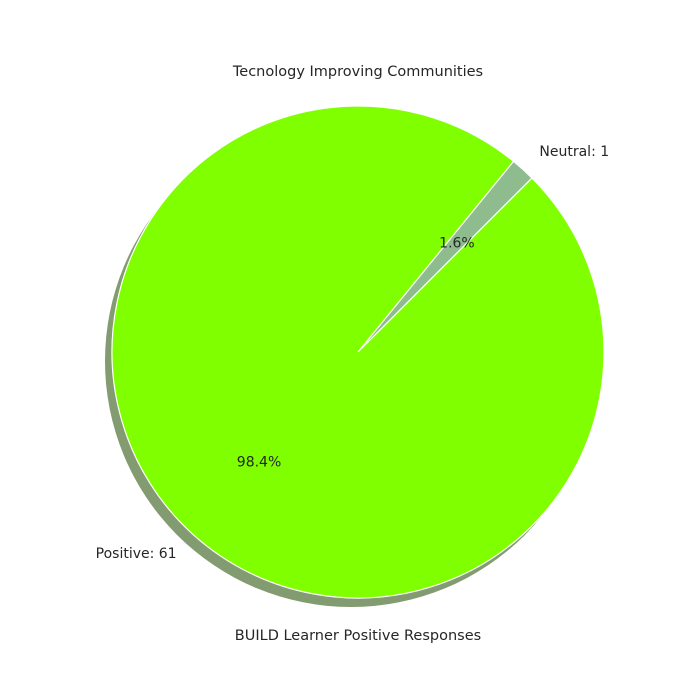 This screenshot has height=700, width=700. Describe the element at coordinates (259, 463) in the screenshot. I see `slice-percent-label: 98.4%` at that location.